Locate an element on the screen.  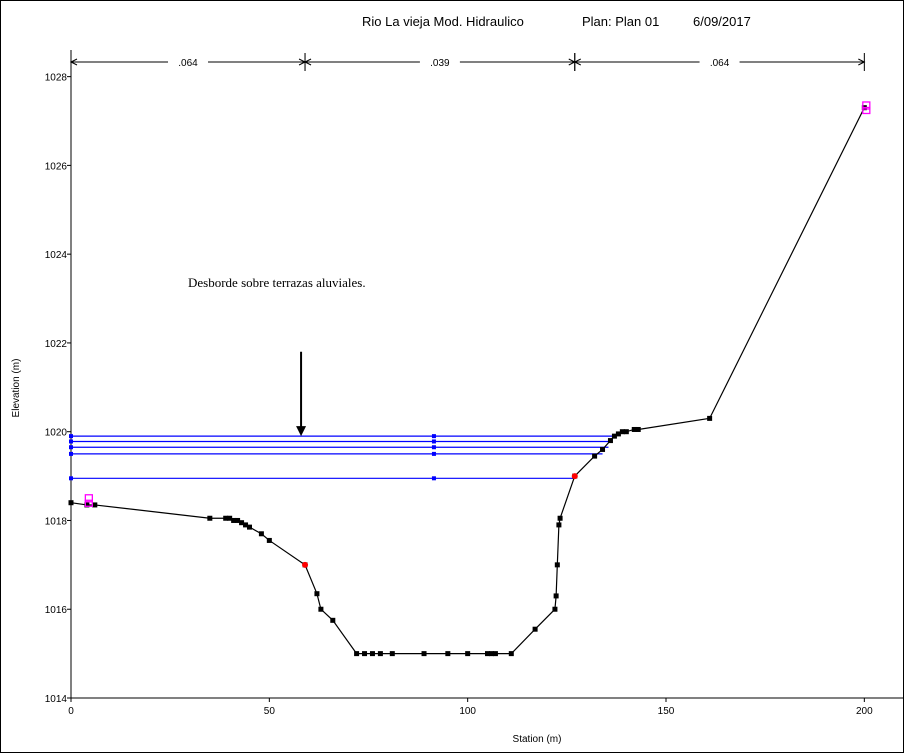
y-tick-label: 1020 is located at coordinates (56, 433).